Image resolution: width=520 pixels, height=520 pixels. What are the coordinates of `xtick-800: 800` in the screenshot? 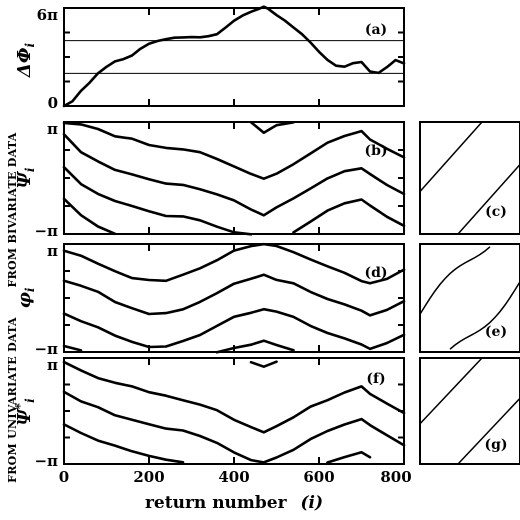 It's located at (395, 477).